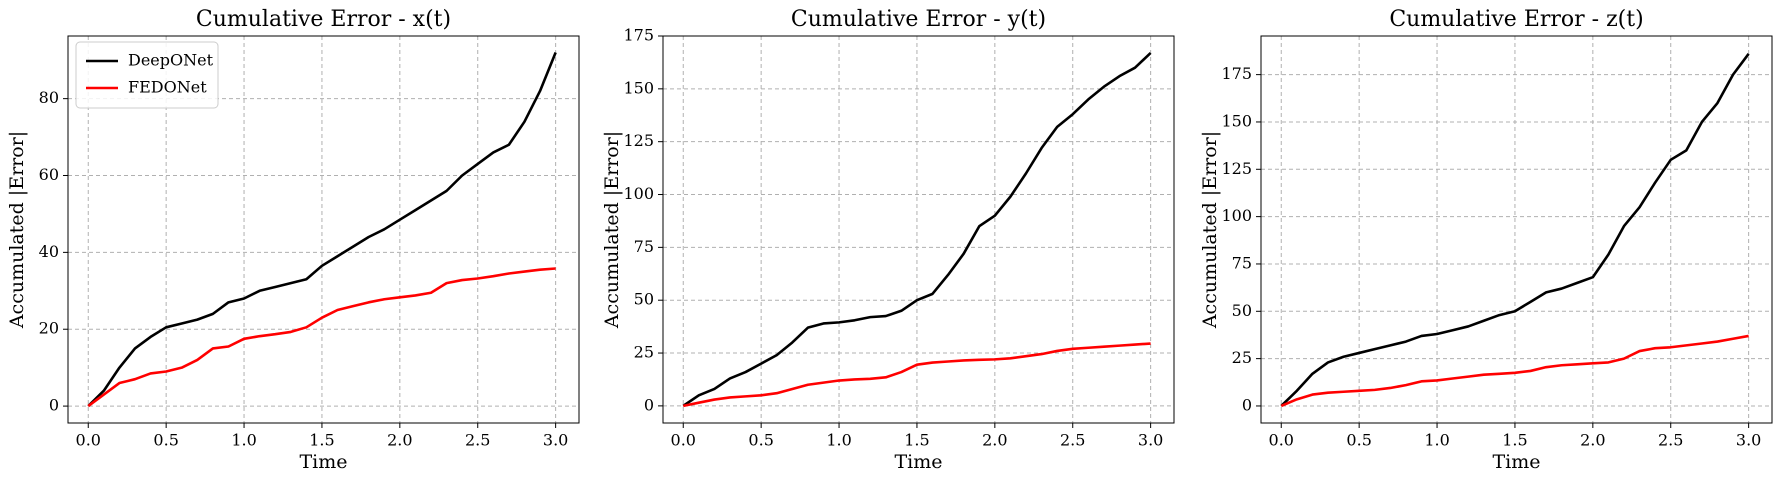 The width and height of the screenshot is (1784, 484). What do you see at coordinates (167, 87) in the screenshot?
I see `legend-label: FEDONet` at bounding box center [167, 87].